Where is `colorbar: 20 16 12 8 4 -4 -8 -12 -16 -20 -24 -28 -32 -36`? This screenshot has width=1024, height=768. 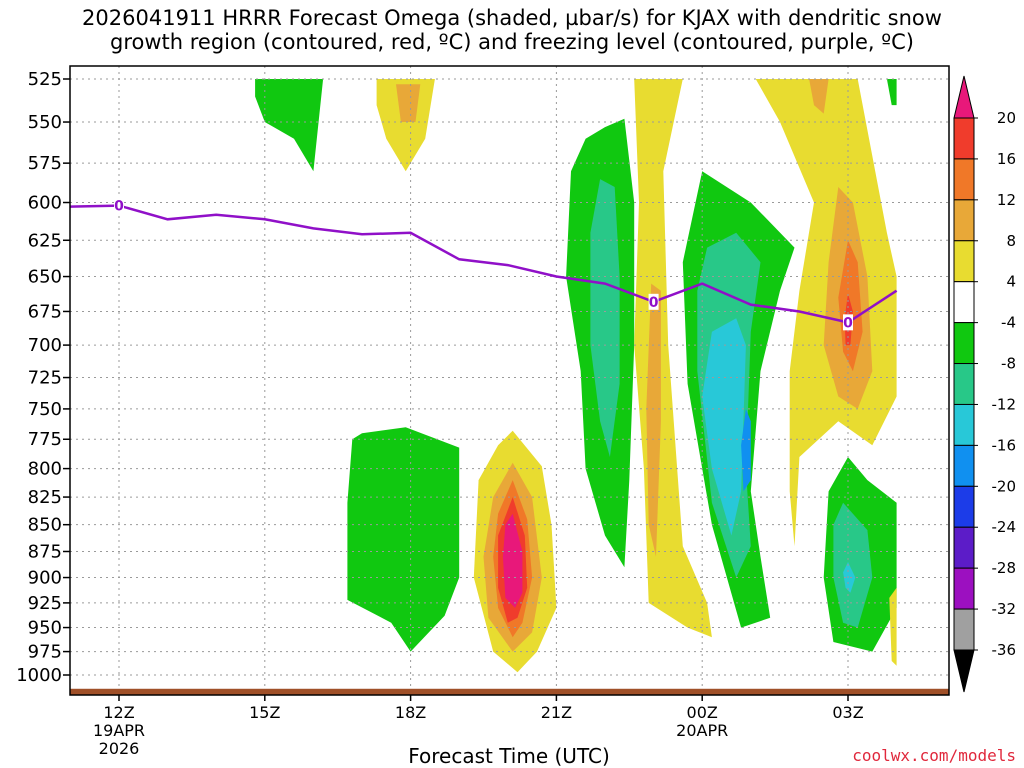
colorbar: 20 16 12 8 4 -4 -8 -12 -16 -20 -24 -28 -32 -36 is located at coordinates (985, 384).